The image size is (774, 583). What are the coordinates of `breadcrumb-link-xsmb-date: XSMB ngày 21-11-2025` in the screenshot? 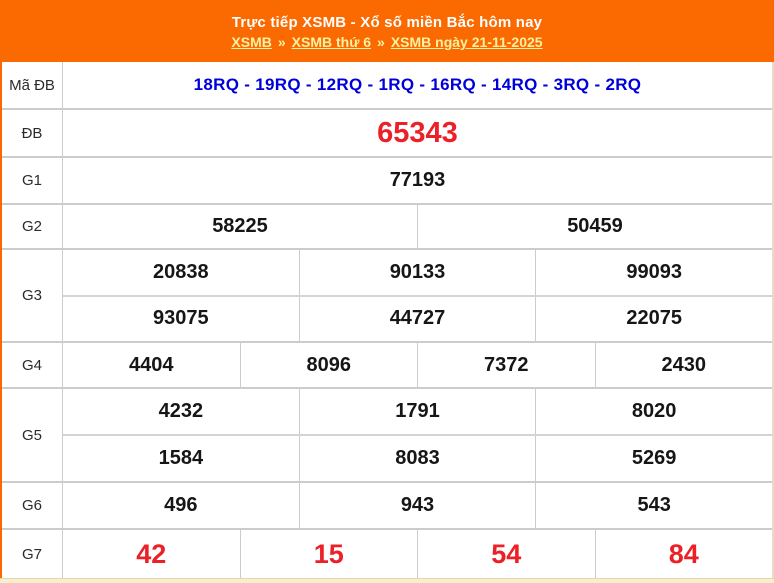 It's located at (466, 42).